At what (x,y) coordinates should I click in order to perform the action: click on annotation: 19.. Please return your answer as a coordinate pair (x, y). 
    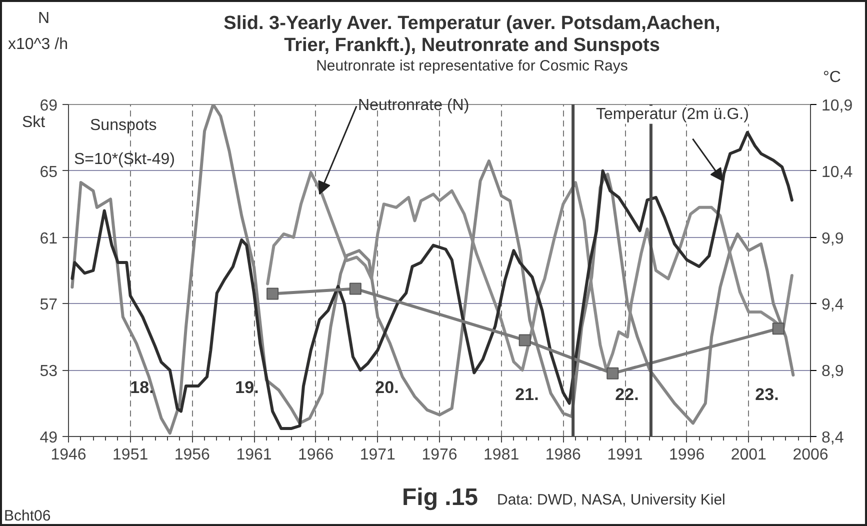
    Looking at the image, I should click on (247, 388).